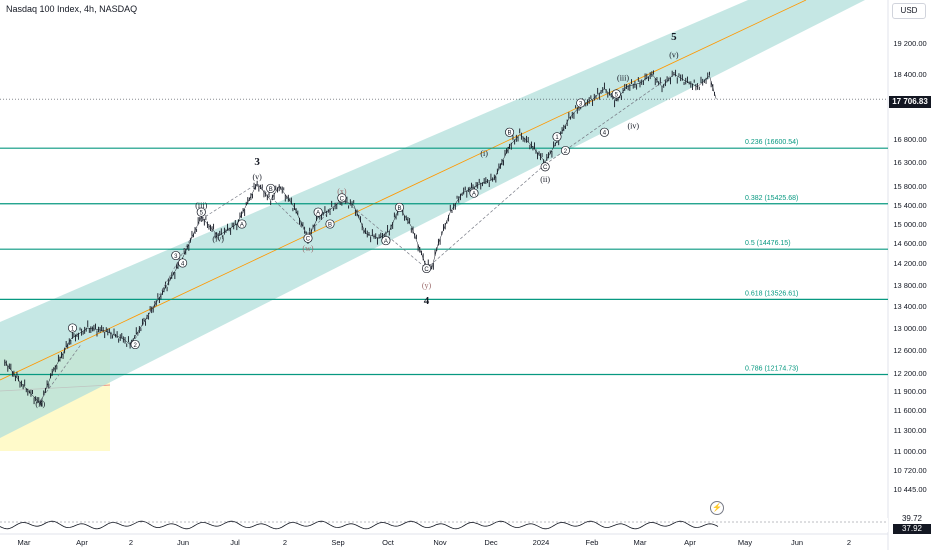  What do you see at coordinates (909, 243) in the screenshot?
I see `y-tick-label: 14 600.00` at bounding box center [909, 243].